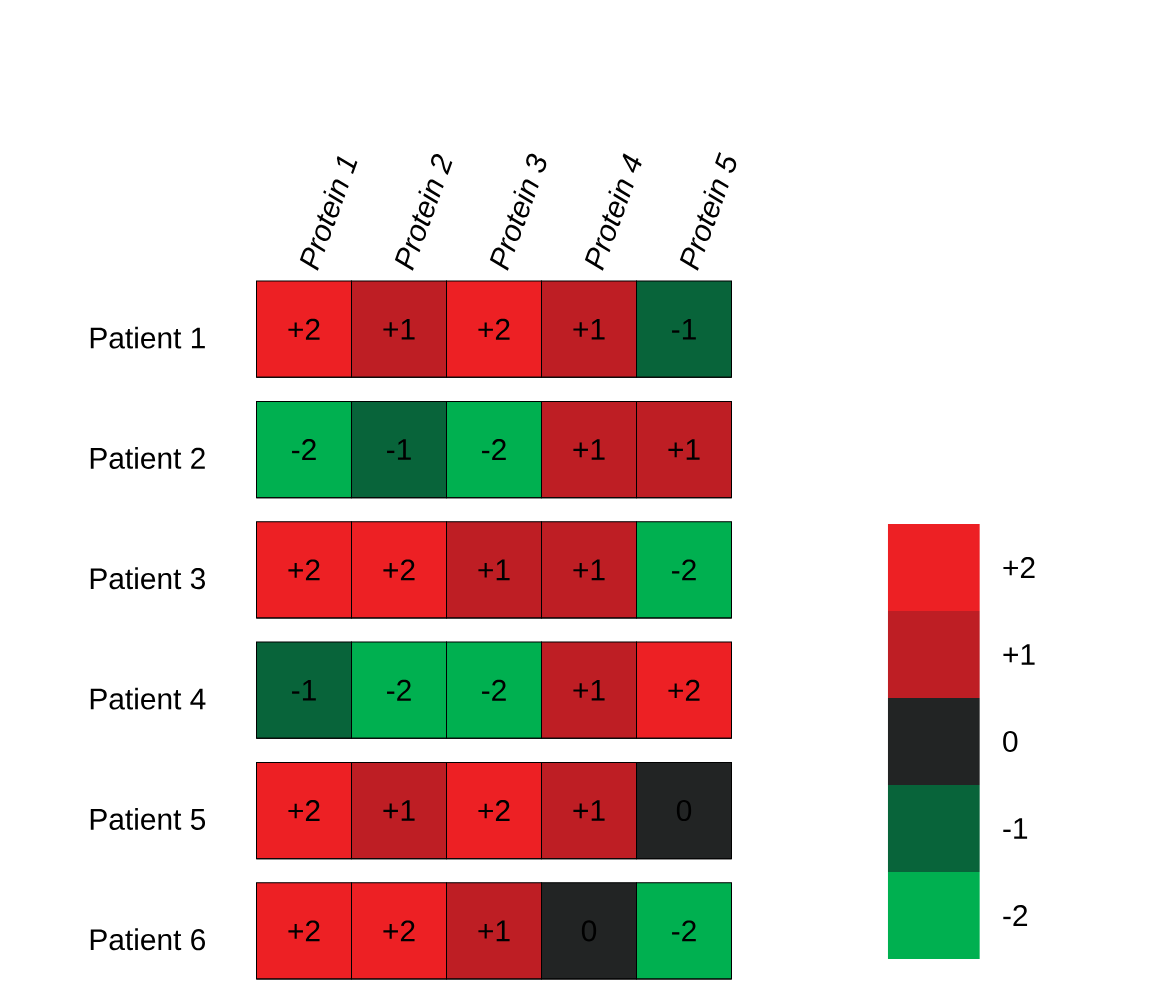 The height and width of the screenshot is (999, 1150). I want to click on y-tick-label: Patient 2, so click(147, 457).